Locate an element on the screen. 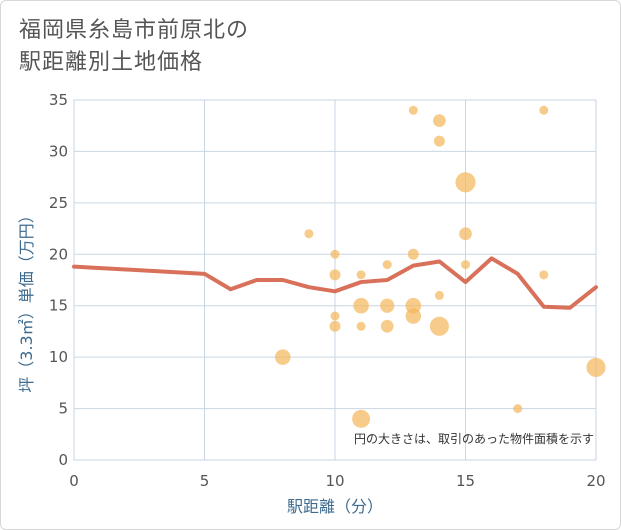 The width and height of the screenshot is (621, 530). y-tick-label: 0 is located at coordinates (63, 460).